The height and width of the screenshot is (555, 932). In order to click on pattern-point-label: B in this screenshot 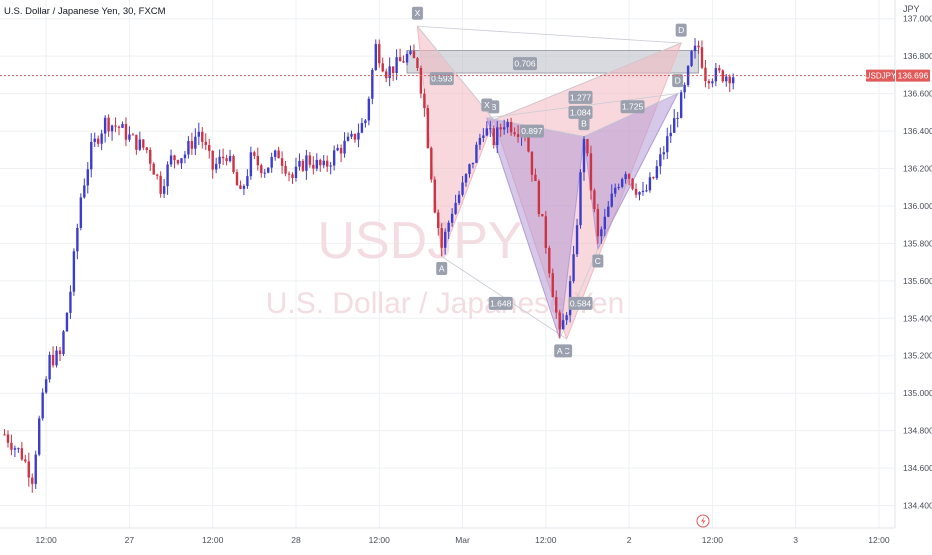, I will do `click(584, 124)`.